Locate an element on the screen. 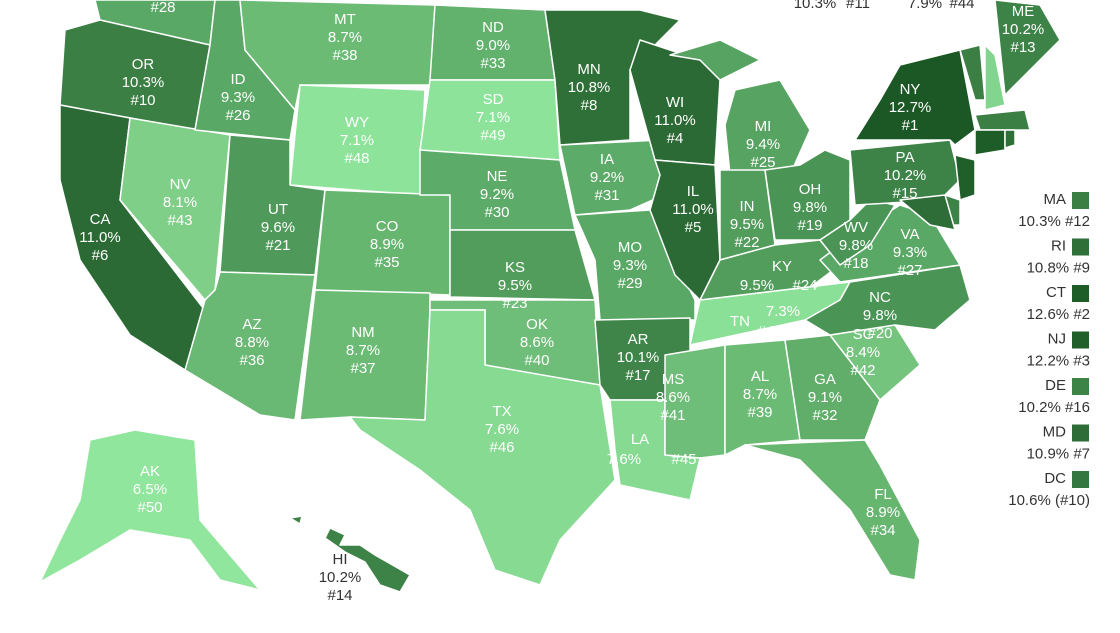 The height and width of the screenshot is (633, 1120). state-abbr: NM is located at coordinates (362, 332).